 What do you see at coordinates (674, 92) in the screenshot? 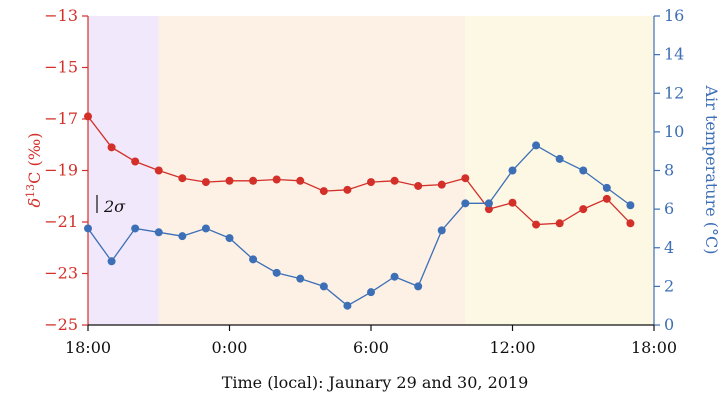
I see `right-tick-label: 12` at bounding box center [674, 92].